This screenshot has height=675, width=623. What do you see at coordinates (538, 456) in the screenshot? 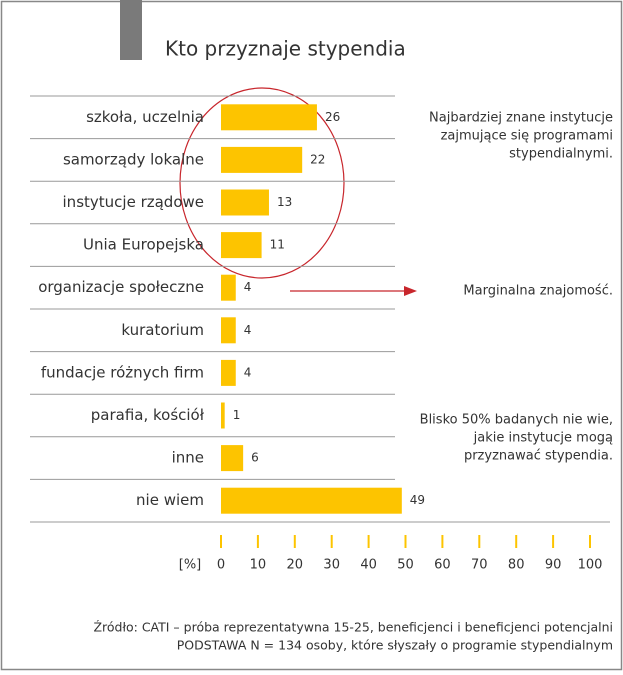
I see `annotation: przyznawać stypendia.` at bounding box center [538, 456].